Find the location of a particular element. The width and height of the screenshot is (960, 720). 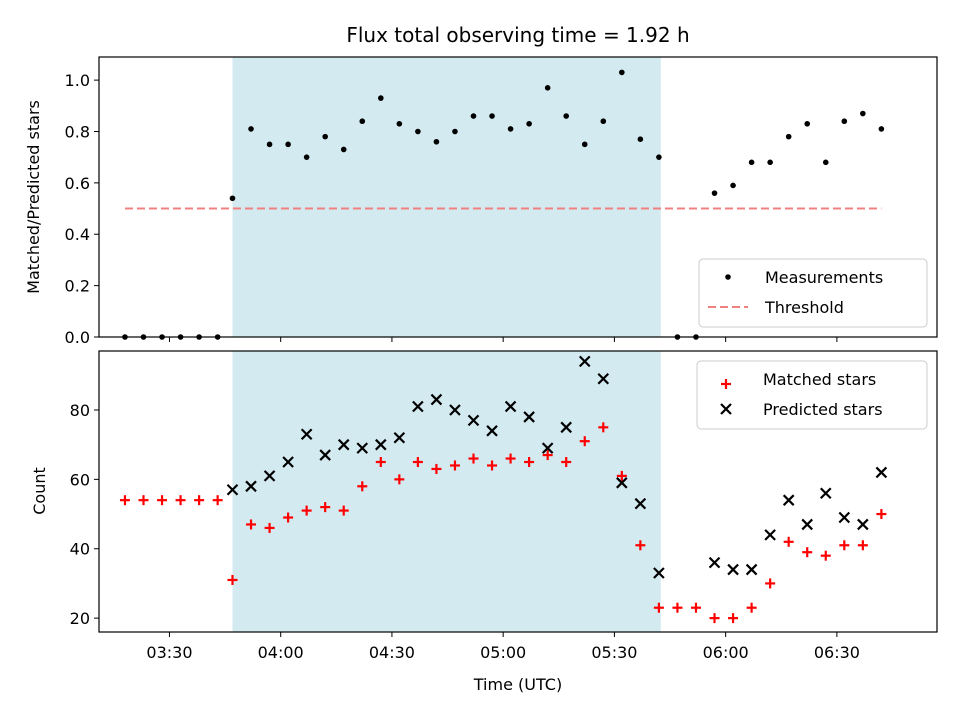

legend-predicted-marker is located at coordinates (726, 409).